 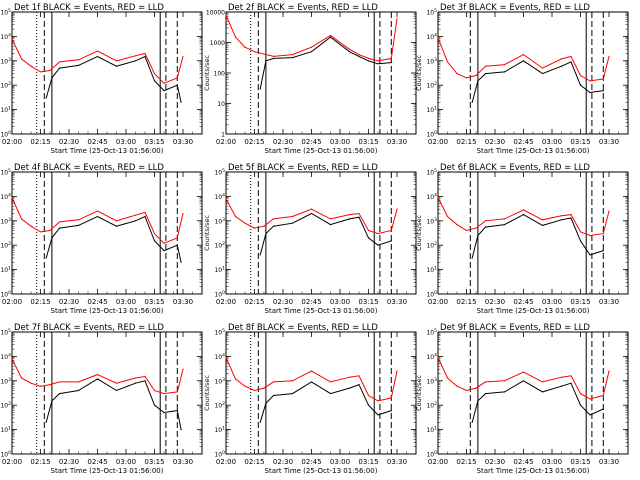 I want to click on x-tick-label: 03:00, so click(x=126, y=302).